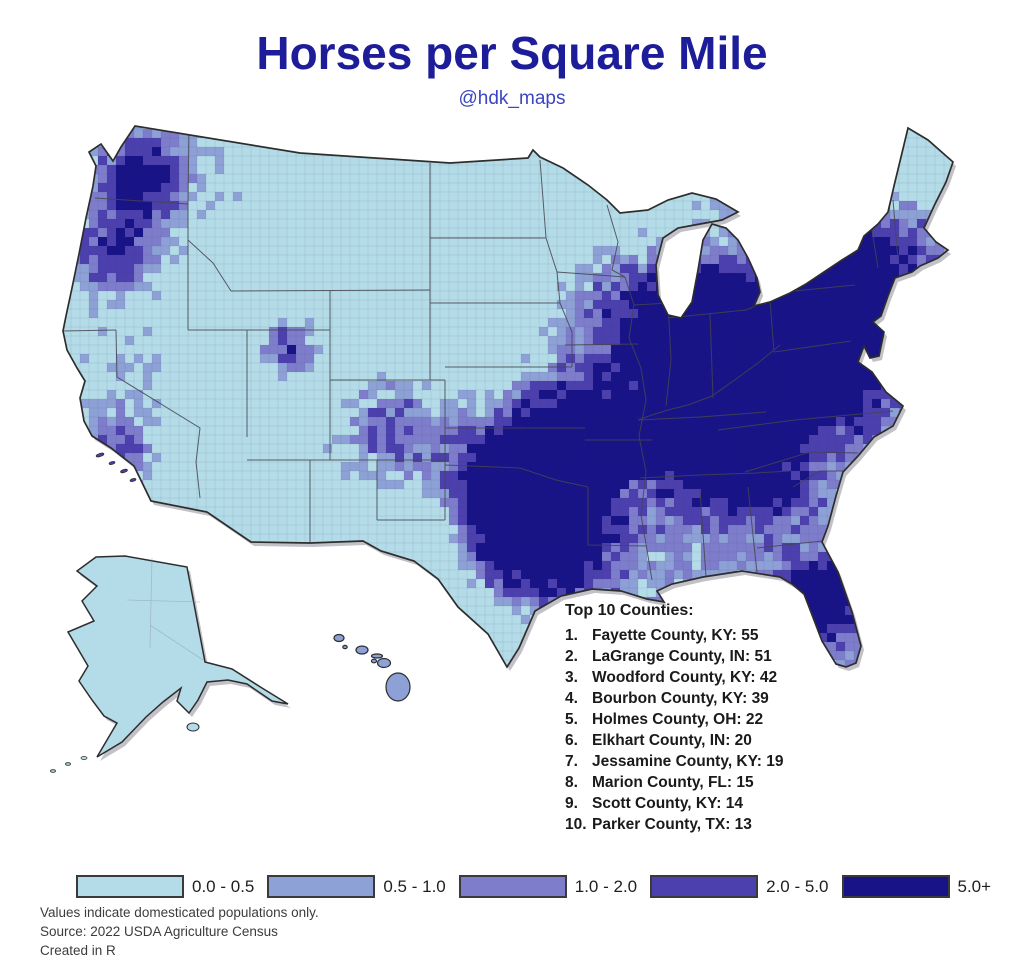  Describe the element at coordinates (414, 886) in the screenshot. I see `legend-label: 0.5 - 1.0` at that location.